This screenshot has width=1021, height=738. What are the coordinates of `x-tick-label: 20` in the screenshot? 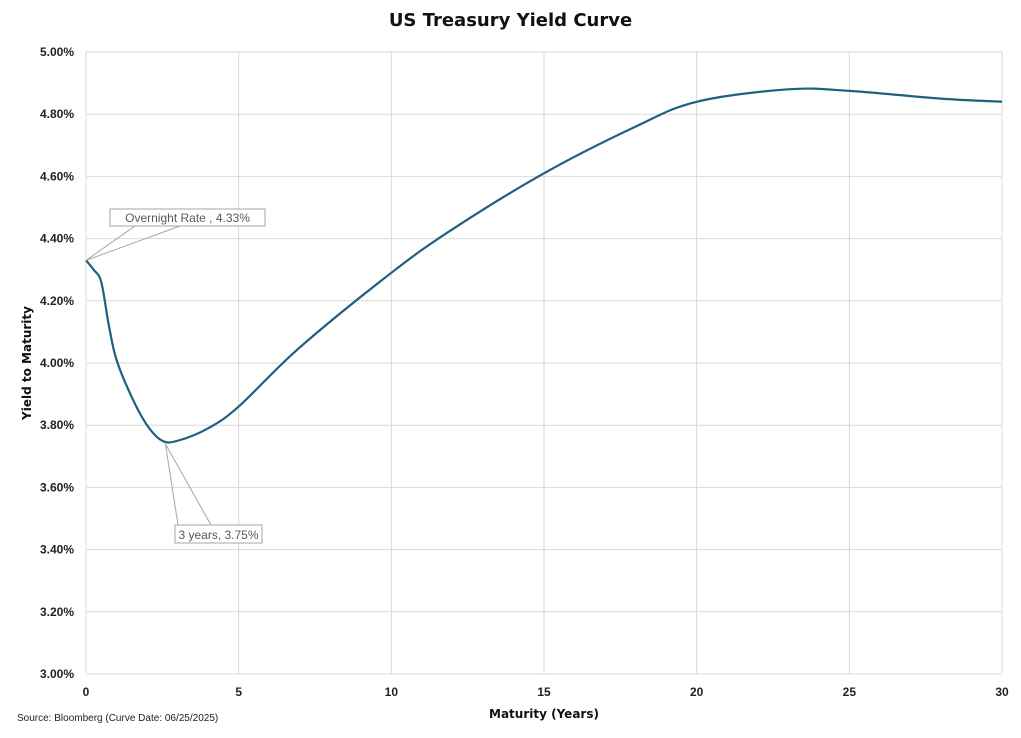 It's located at (697, 692).